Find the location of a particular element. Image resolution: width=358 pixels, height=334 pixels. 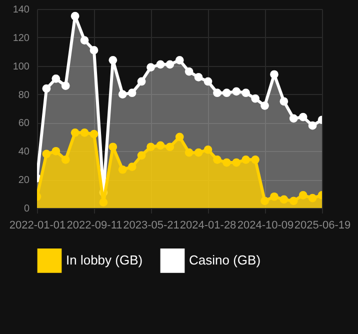

legend-label: In lobby (GB) is located at coordinates (104, 260).